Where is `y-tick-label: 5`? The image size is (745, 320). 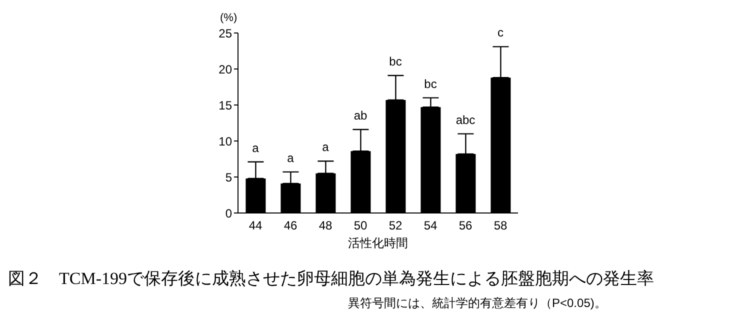 y-tick-label: 5 is located at coordinates (228, 177).